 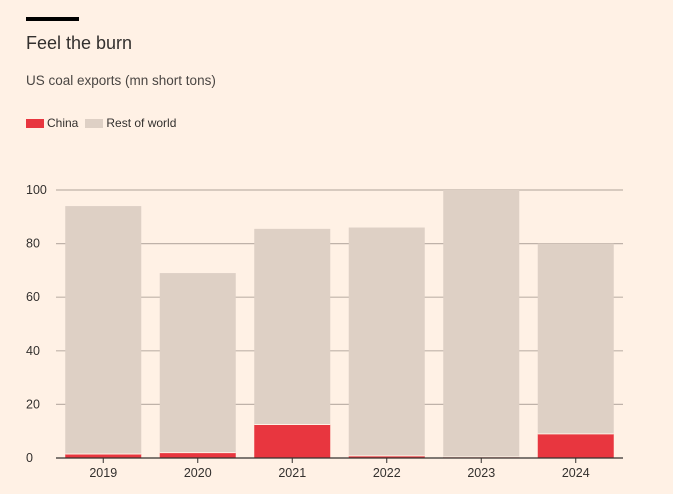 What do you see at coordinates (197, 455) in the screenshot?
I see `bar-china-2020` at bounding box center [197, 455].